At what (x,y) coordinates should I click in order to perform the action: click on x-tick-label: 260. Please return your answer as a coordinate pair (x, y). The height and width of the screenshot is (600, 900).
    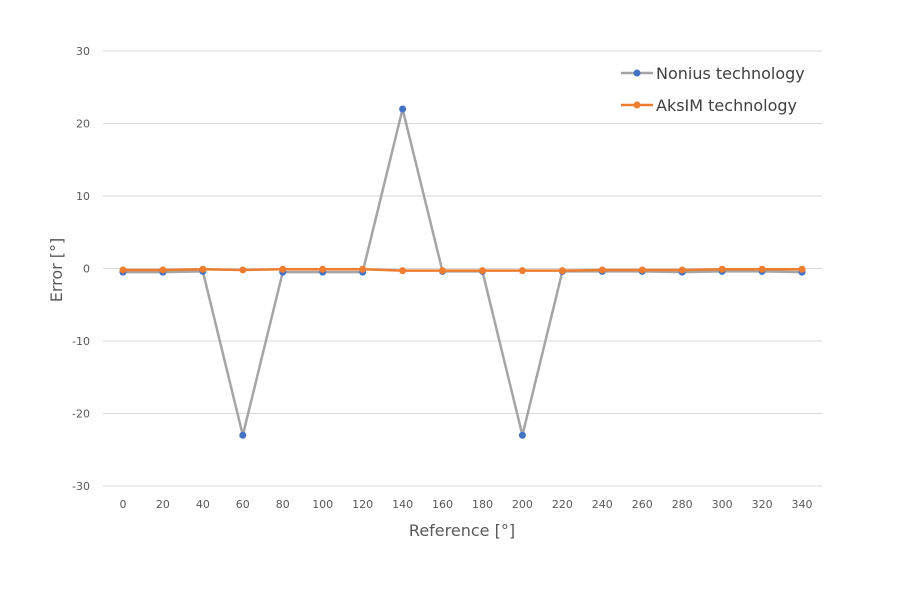
    Looking at the image, I should click on (642, 504).